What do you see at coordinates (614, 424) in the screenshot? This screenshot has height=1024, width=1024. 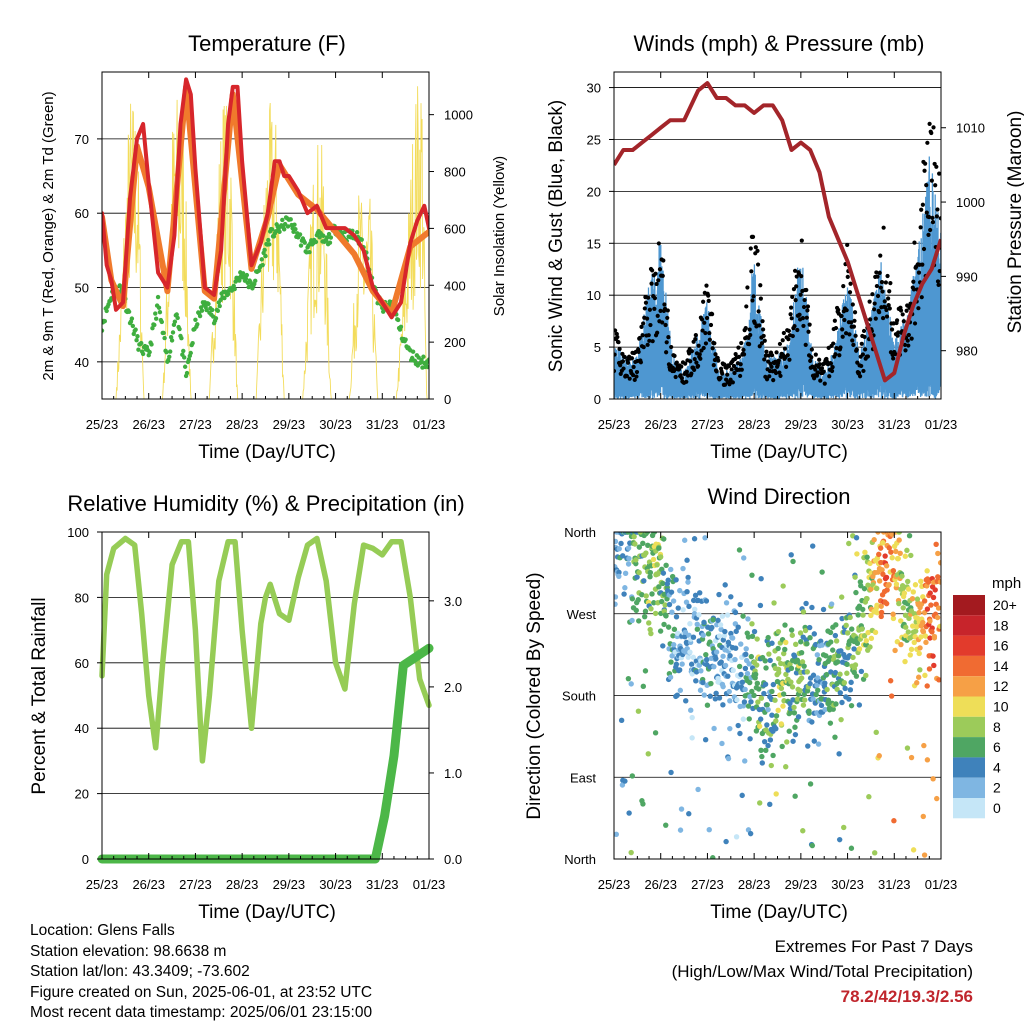 I see `x-tick-label: 25/23` at bounding box center [614, 424].